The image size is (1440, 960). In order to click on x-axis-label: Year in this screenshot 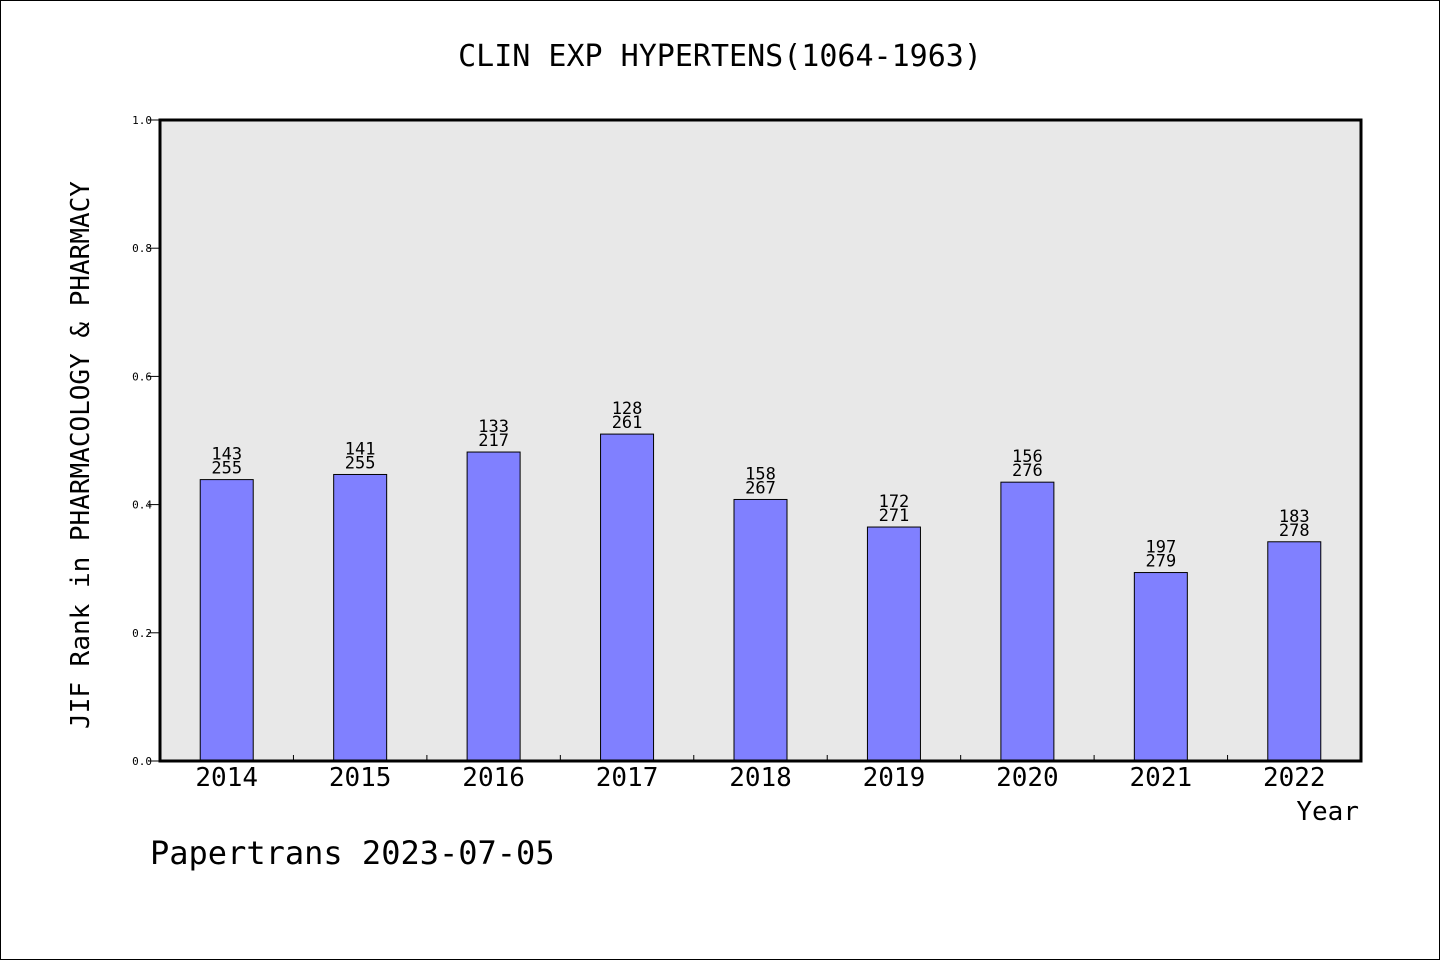, I will do `click(1327, 812)`.